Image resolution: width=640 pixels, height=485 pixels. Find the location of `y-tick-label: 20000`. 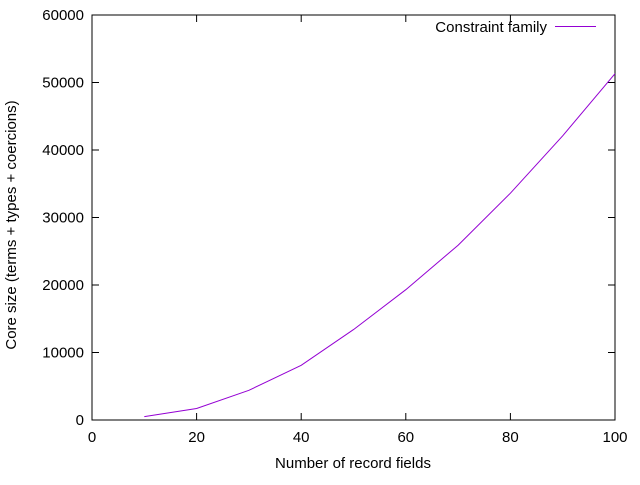

y-tick-label: 20000 is located at coordinates (63, 285).